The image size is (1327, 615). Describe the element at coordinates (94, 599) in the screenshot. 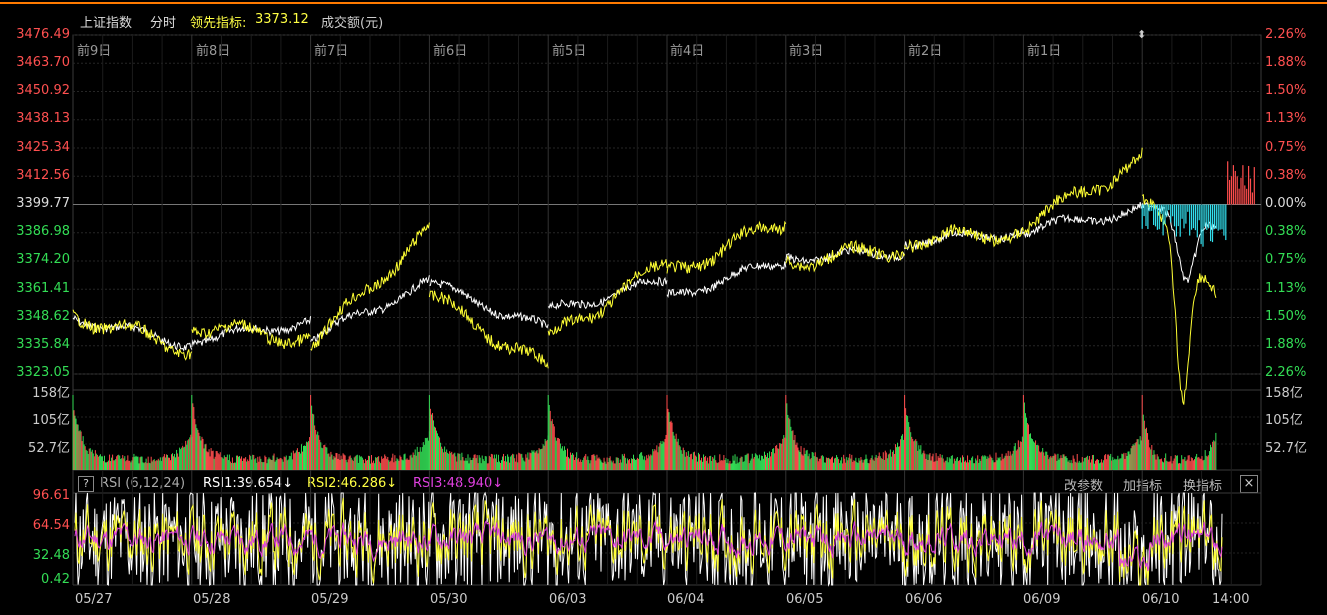

I see `date-label: 05/27` at that location.